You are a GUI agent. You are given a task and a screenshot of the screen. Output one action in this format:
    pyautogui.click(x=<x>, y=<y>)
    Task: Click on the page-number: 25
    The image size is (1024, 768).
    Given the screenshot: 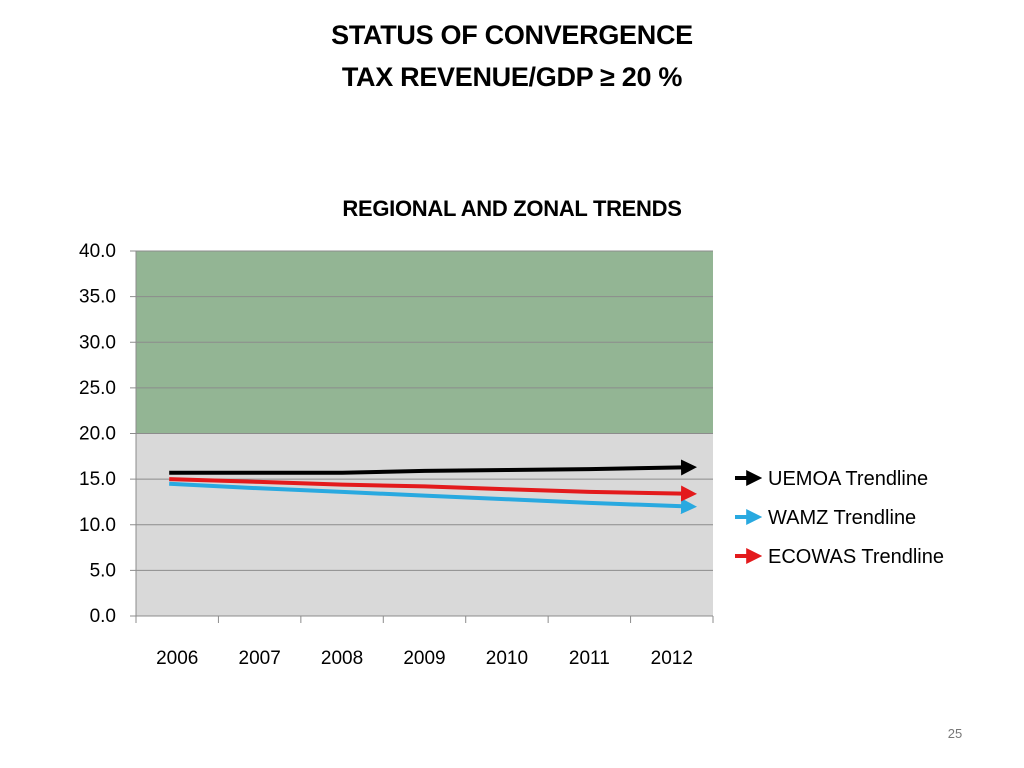 What is the action you would take?
    pyautogui.click(x=955, y=733)
    